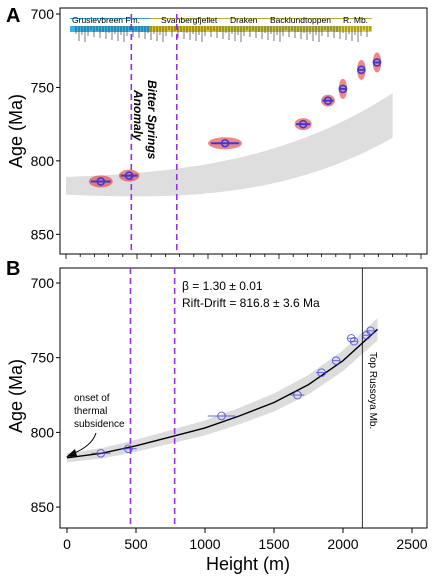 This screenshot has height=579, width=436. I want to click on panel-b-x-axis-label: Height (m), so click(248, 564).